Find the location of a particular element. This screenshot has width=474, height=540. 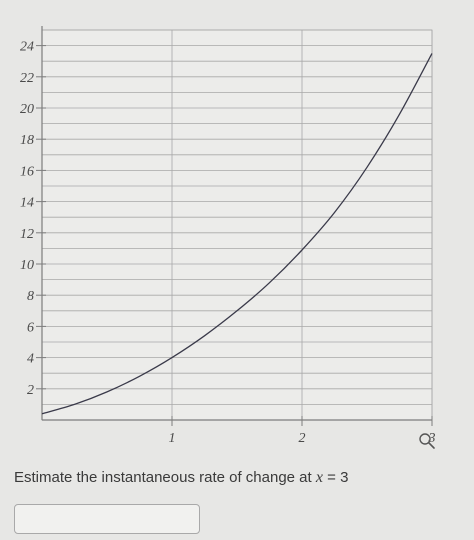

math-value: 3 is located at coordinates (344, 477).